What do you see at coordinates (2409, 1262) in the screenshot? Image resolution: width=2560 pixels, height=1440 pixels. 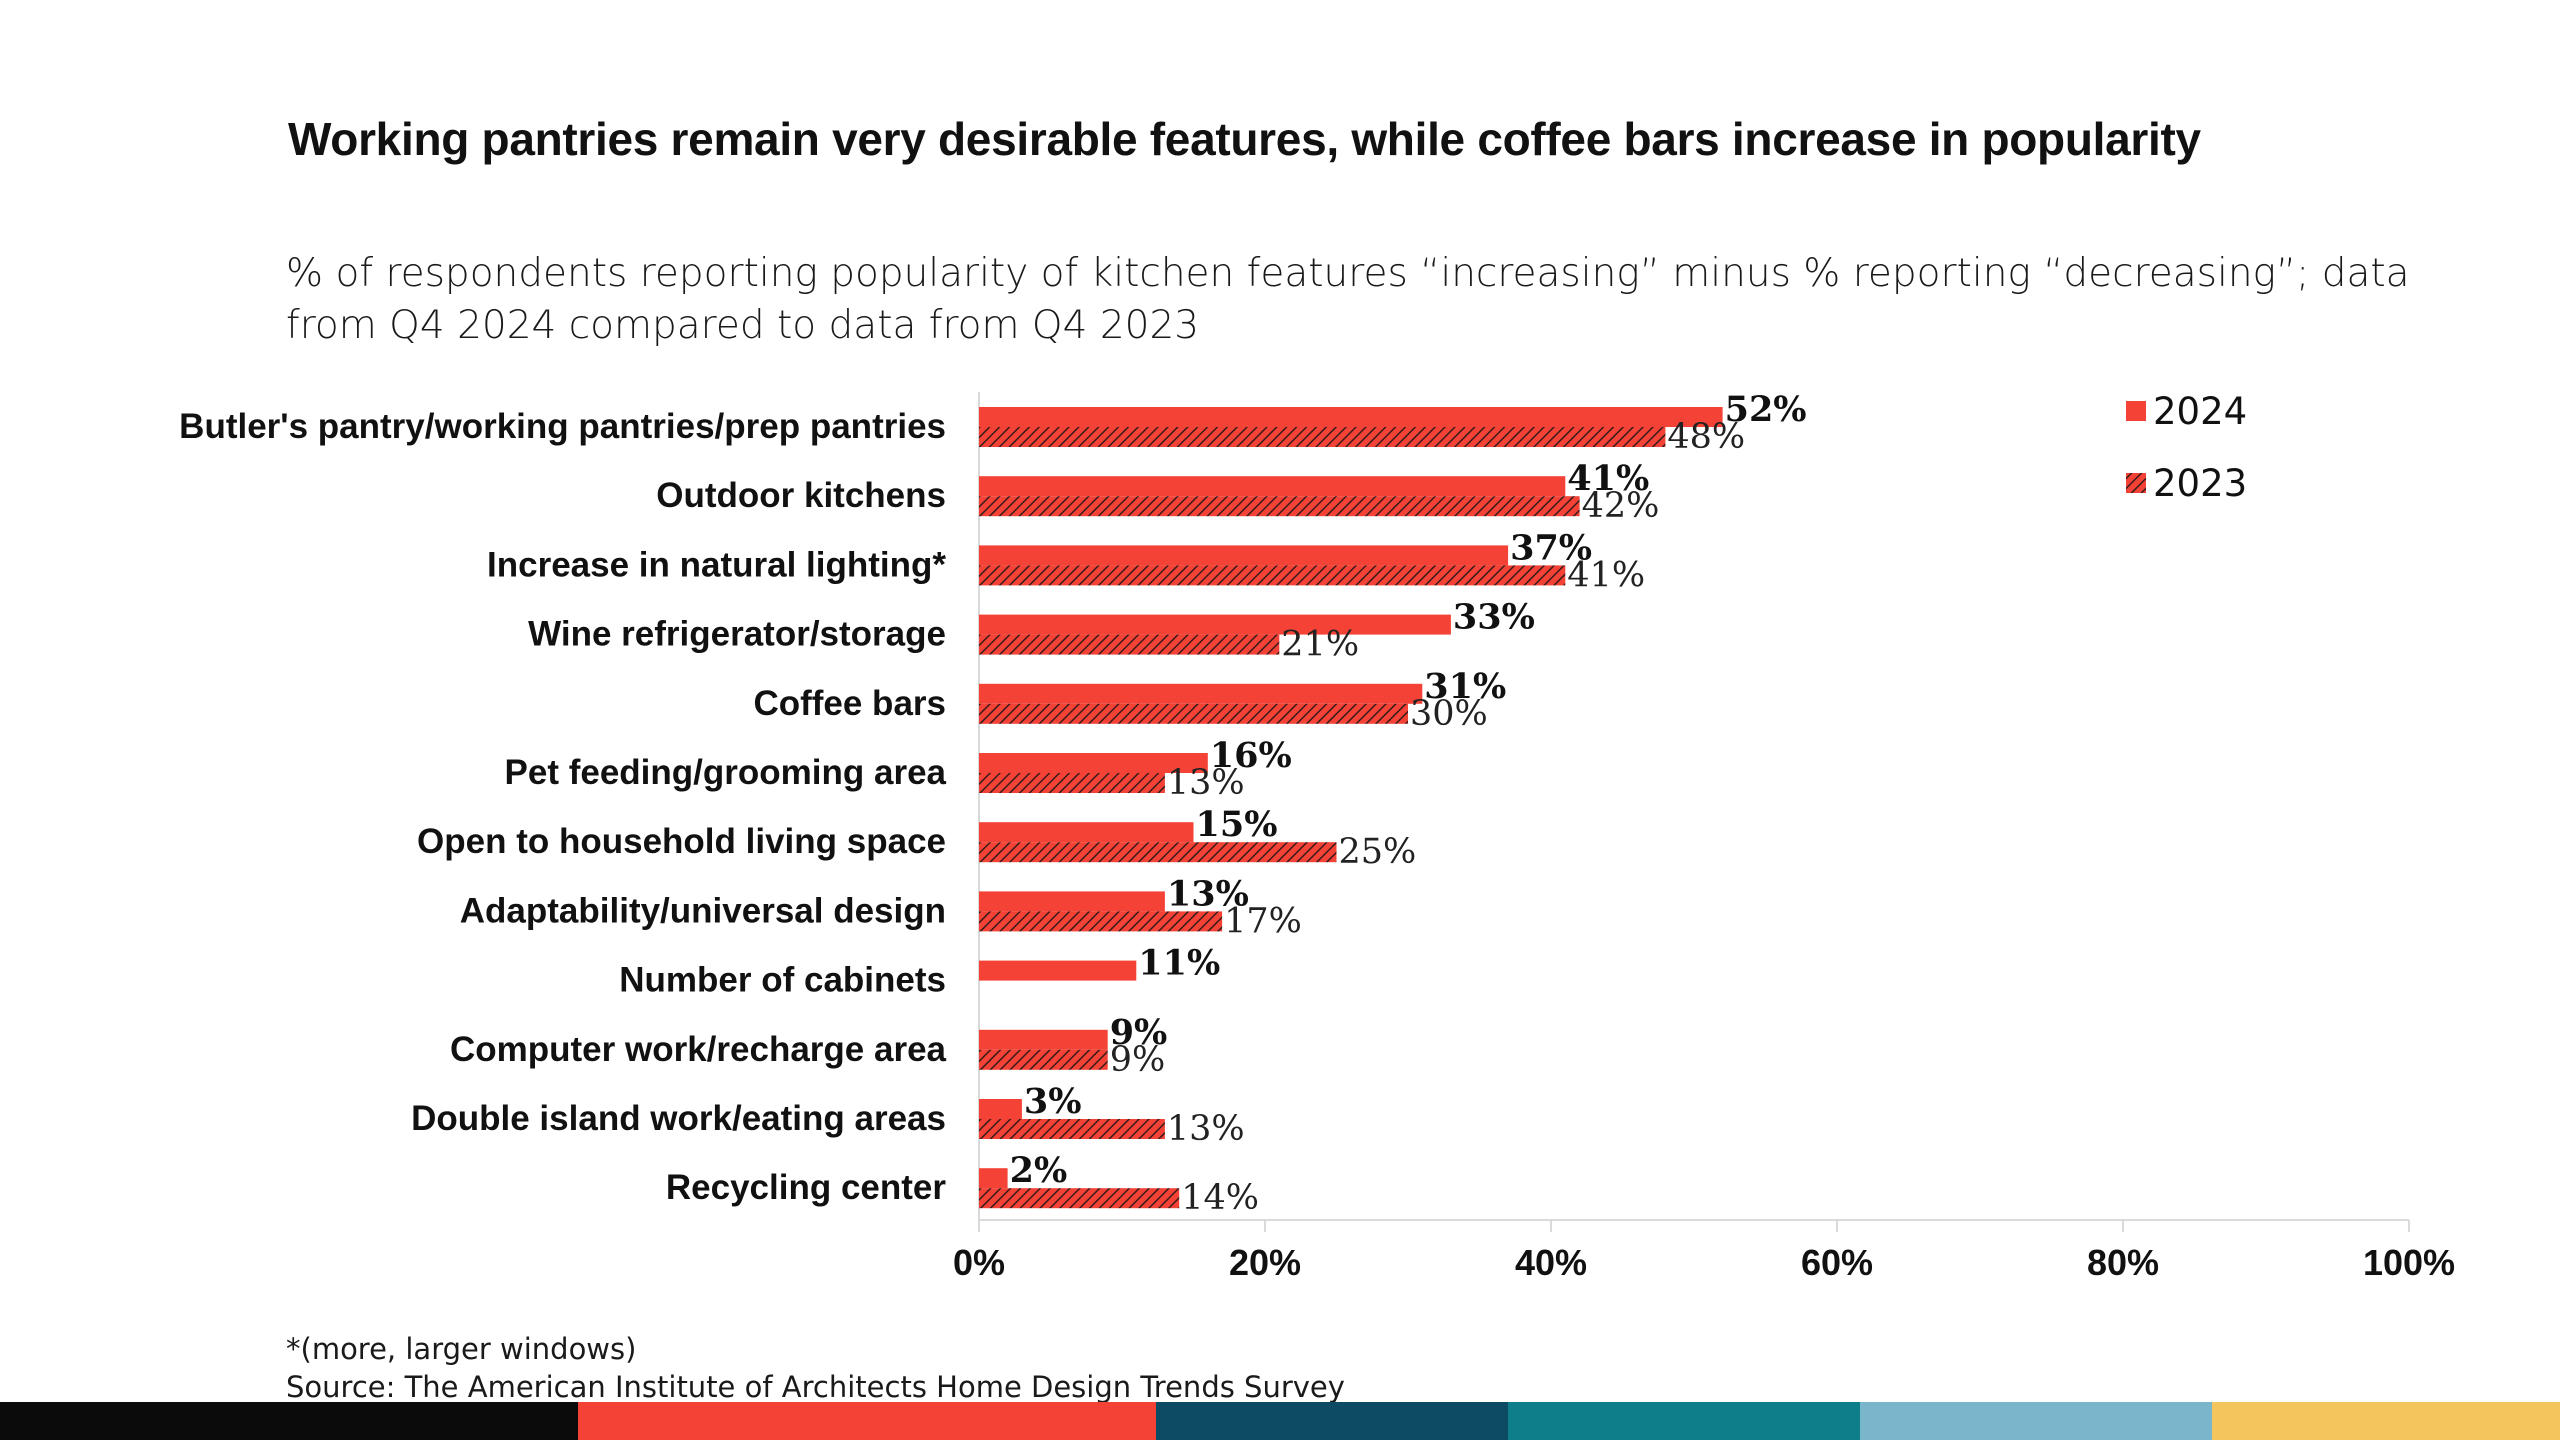 I see `x-tick-label: 100%` at bounding box center [2409, 1262].